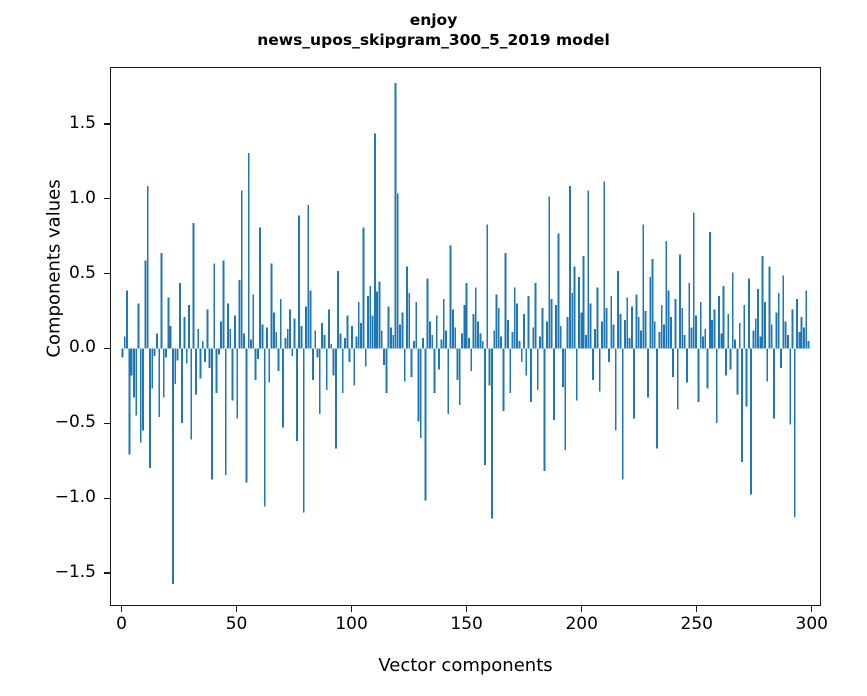 Image resolution: width=867 pixels, height=696 pixels. What do you see at coordinates (82, 347) in the screenshot?
I see `y-tick-label: 0.0` at bounding box center [82, 347].